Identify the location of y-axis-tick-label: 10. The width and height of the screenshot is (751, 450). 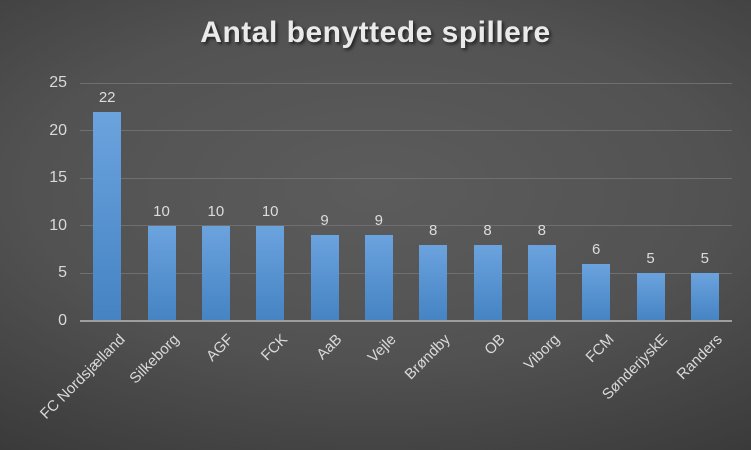
(58, 225).